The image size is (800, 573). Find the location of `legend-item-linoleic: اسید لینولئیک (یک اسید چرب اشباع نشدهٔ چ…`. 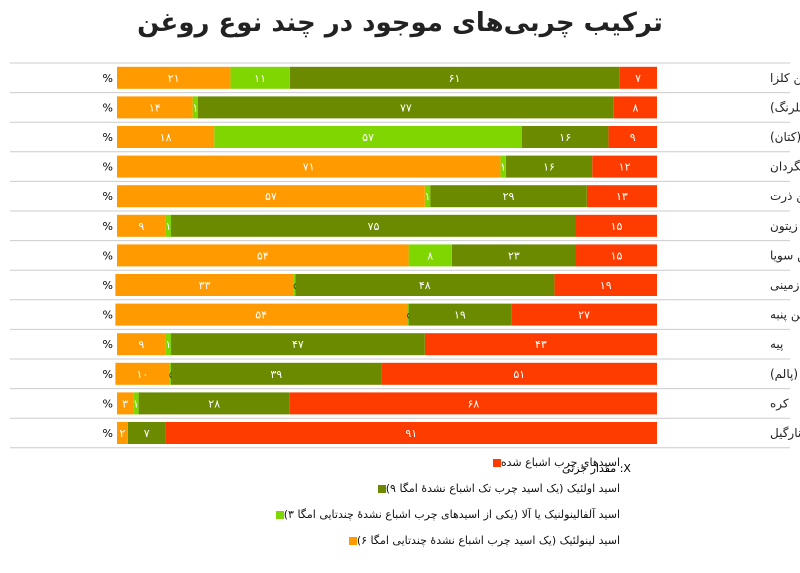

legend-item-linoleic: اسید لینولئیک (یک اسید چرب اشباع نشدهٔ چ… is located at coordinates (481, 540).